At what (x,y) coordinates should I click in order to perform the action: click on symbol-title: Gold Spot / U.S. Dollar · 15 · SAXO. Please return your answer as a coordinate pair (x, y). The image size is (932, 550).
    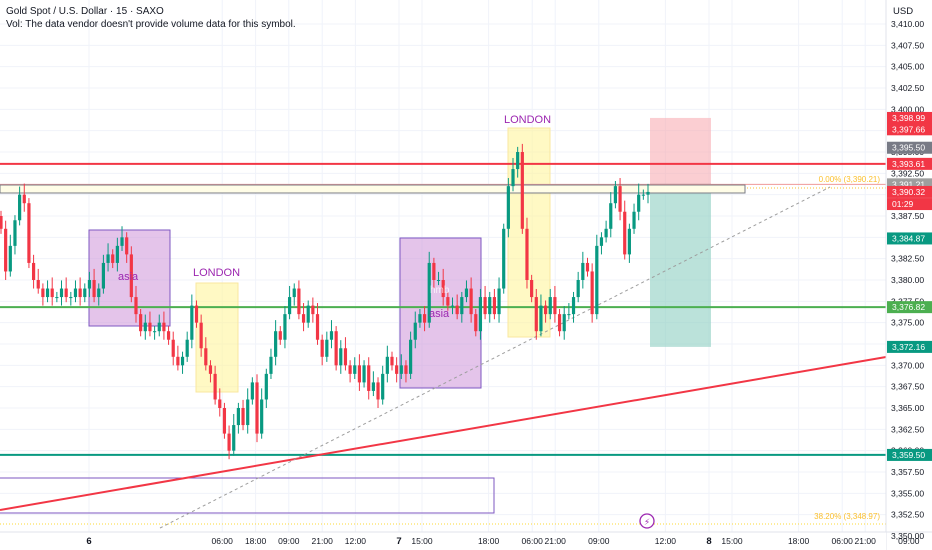
    Looking at the image, I should click on (85, 11).